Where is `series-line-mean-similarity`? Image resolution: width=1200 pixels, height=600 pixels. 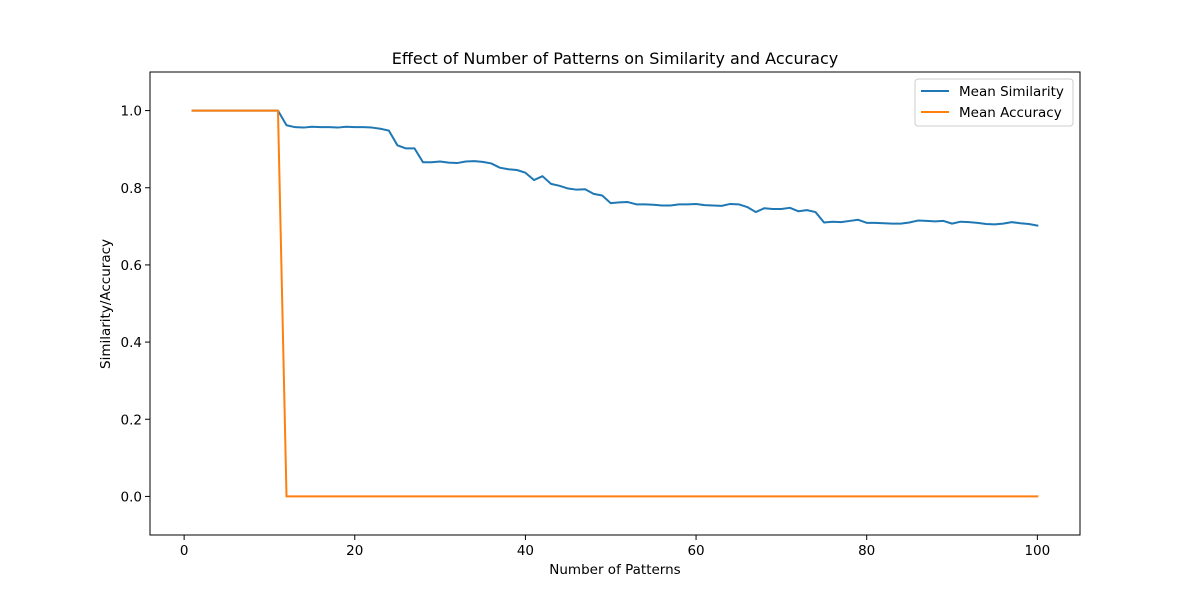
series-line-mean-similarity is located at coordinates (615, 168).